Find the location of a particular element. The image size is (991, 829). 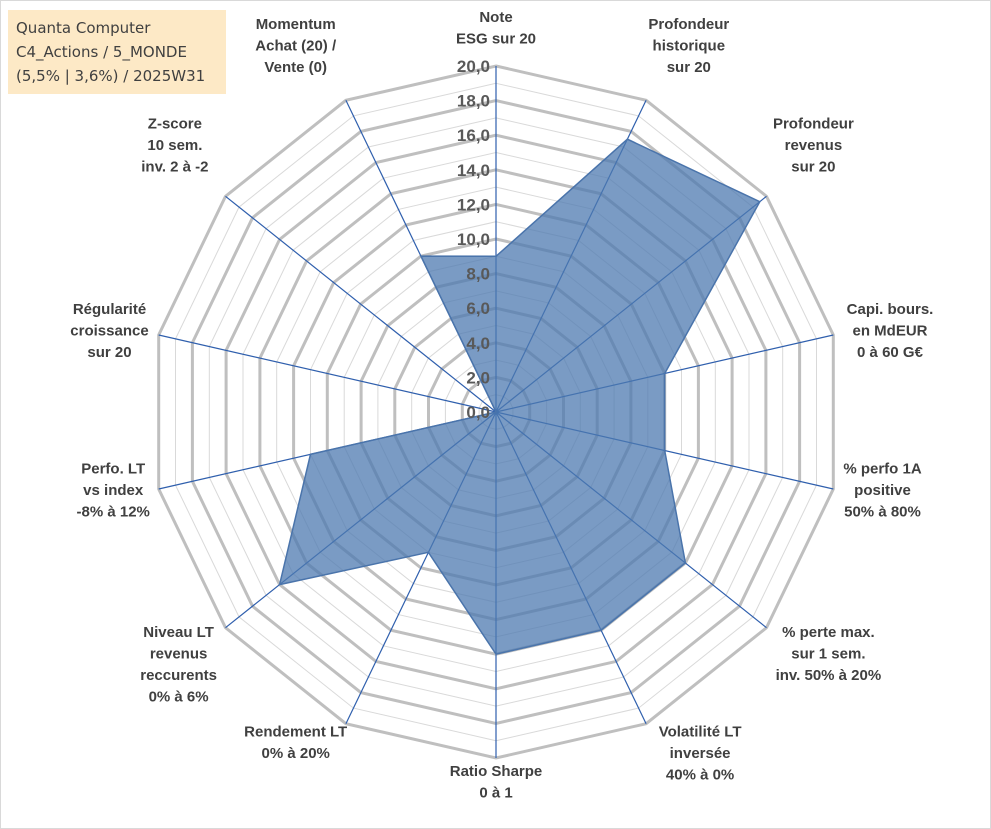

title-line-3: (5,5% | 3,6%) / 2025W31 is located at coordinates (111, 76).